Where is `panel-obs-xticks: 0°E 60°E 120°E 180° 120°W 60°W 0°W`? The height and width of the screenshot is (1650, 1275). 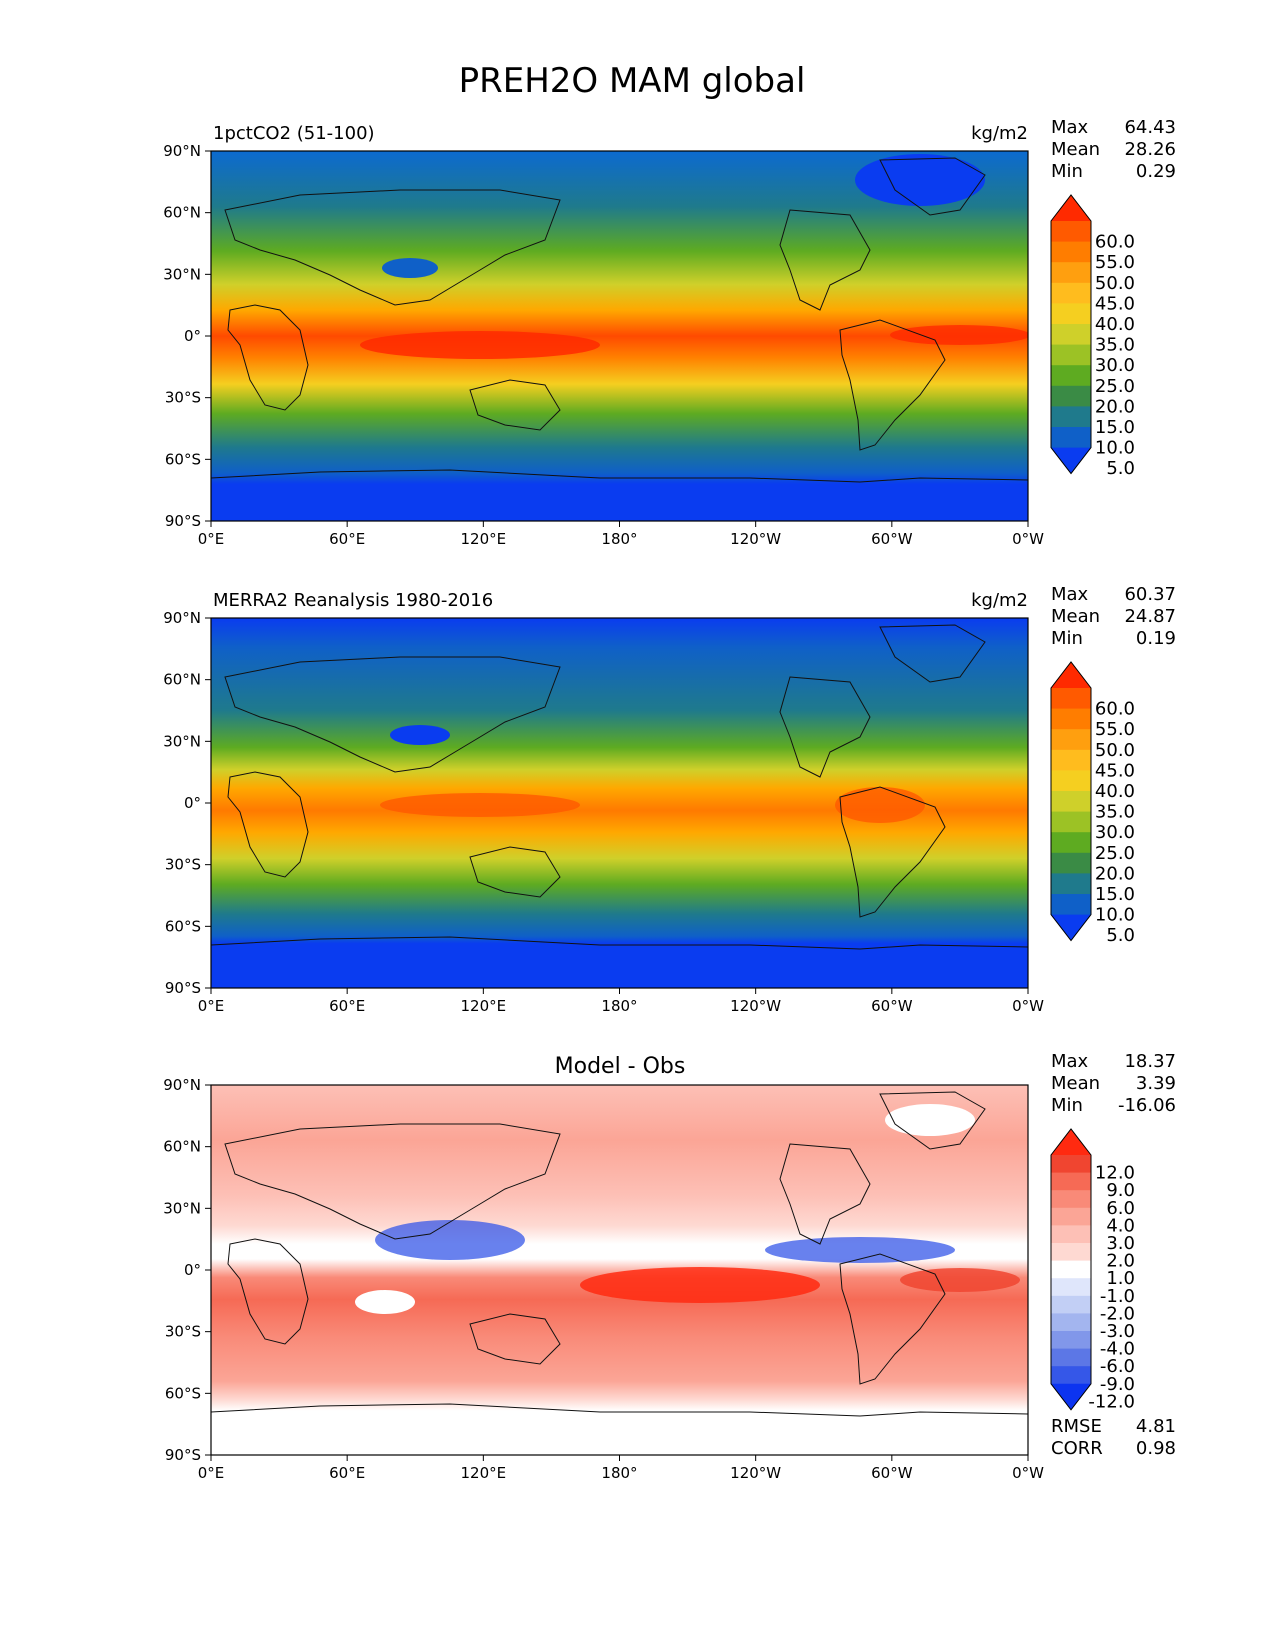 panel-obs-xticks: 0°E 60°E 120°E 180° 120°W 60°W 0°W is located at coordinates (621, 1001).